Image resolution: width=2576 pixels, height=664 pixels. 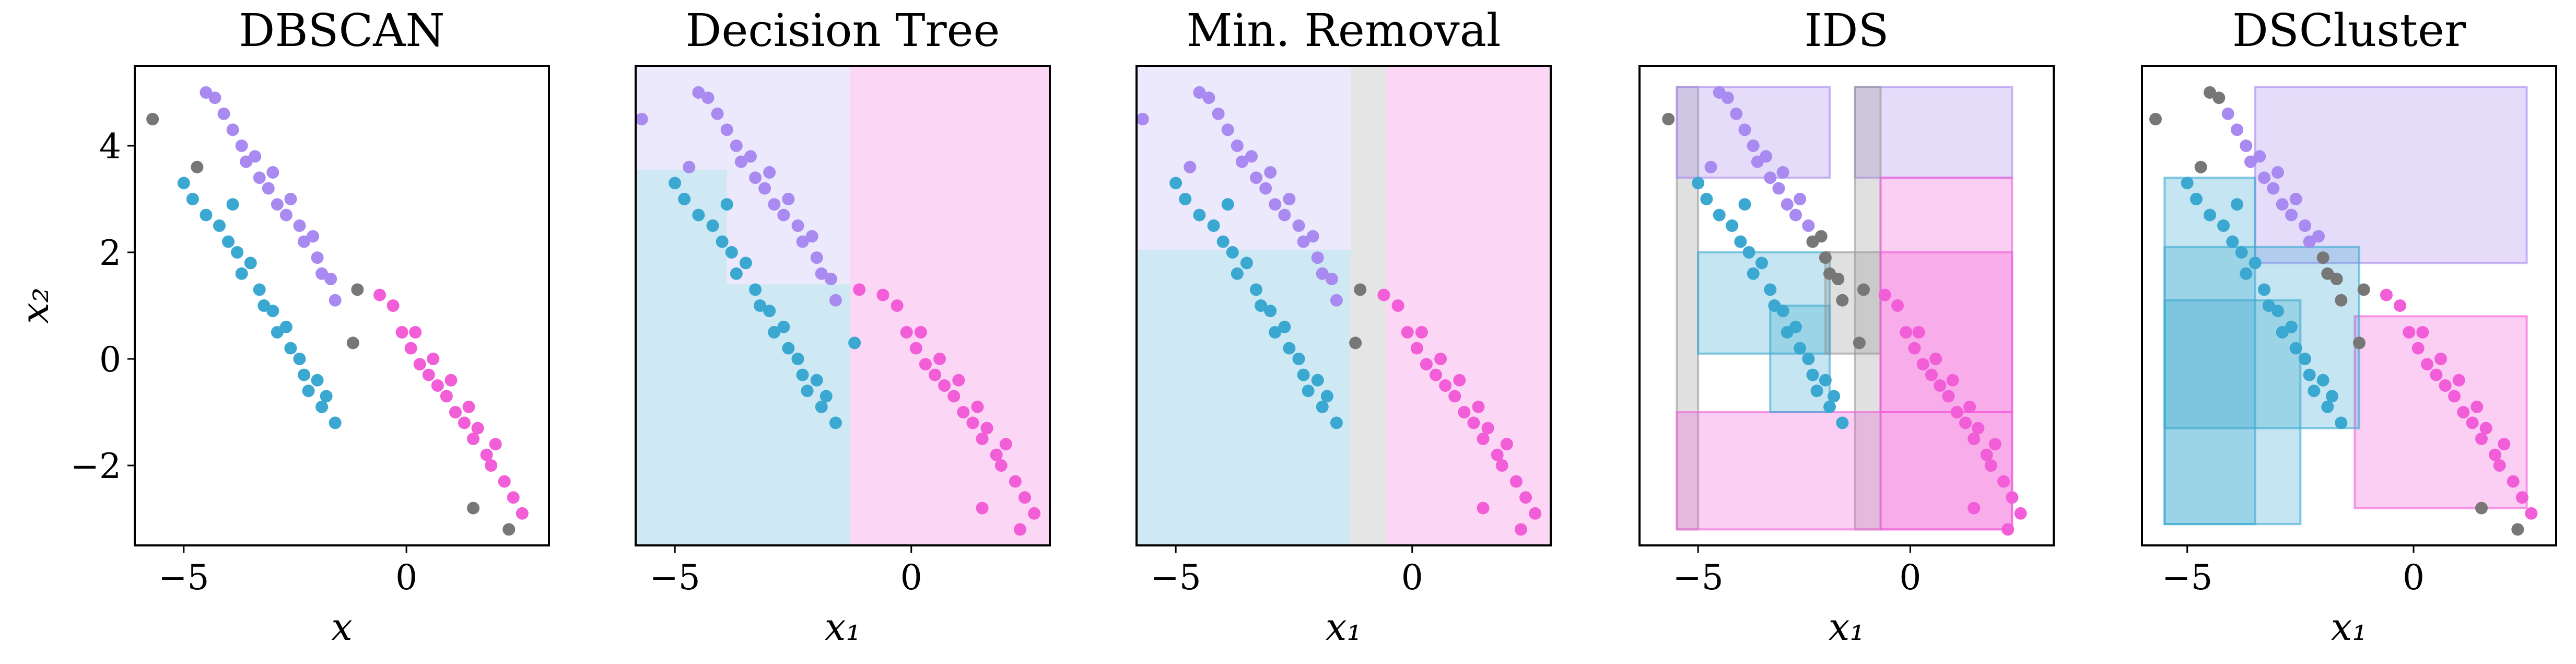 What do you see at coordinates (674, 577) in the screenshot?
I see `x-tick-label: −5` at bounding box center [674, 577].